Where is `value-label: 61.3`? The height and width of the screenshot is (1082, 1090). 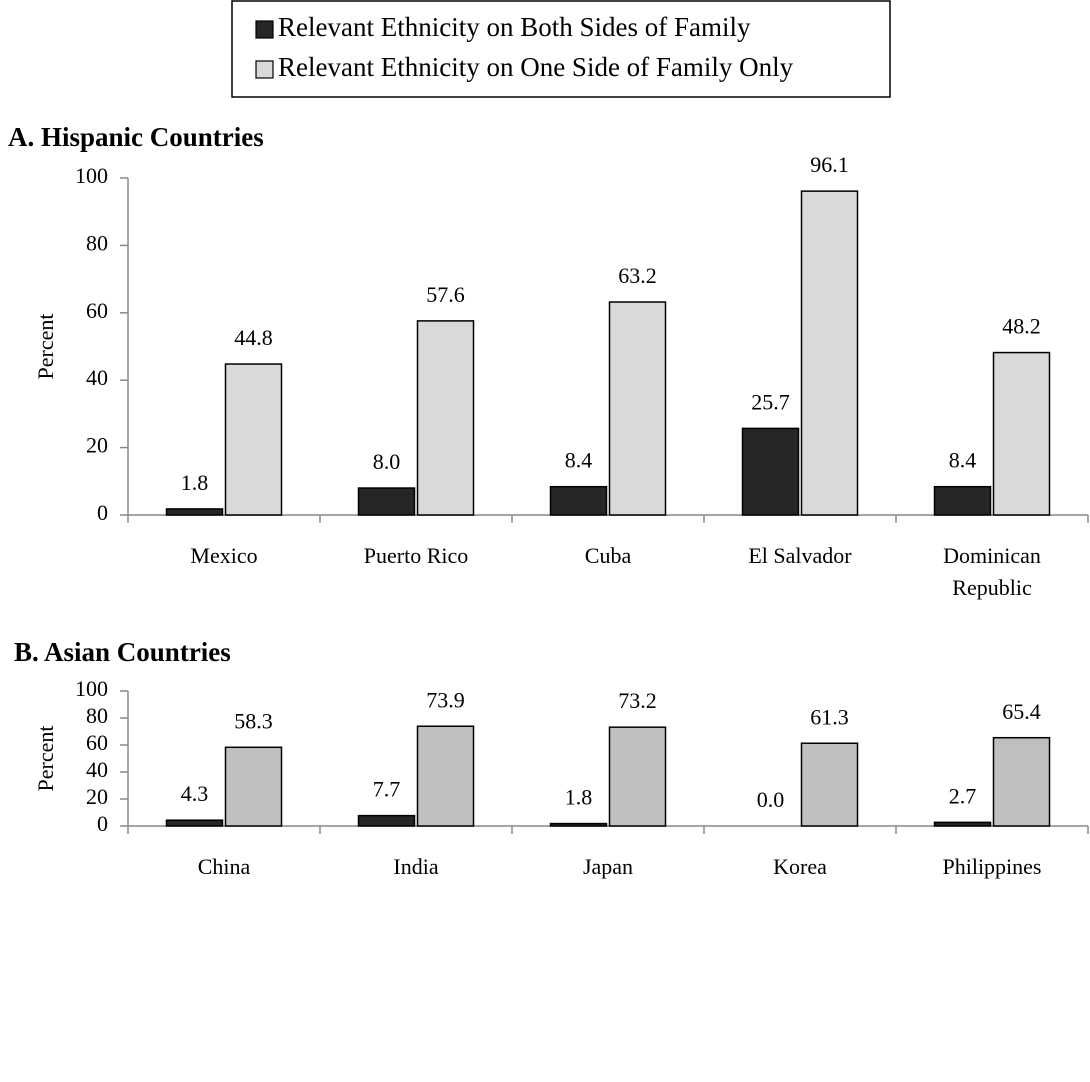
value-label: 61.3 is located at coordinates (829, 716).